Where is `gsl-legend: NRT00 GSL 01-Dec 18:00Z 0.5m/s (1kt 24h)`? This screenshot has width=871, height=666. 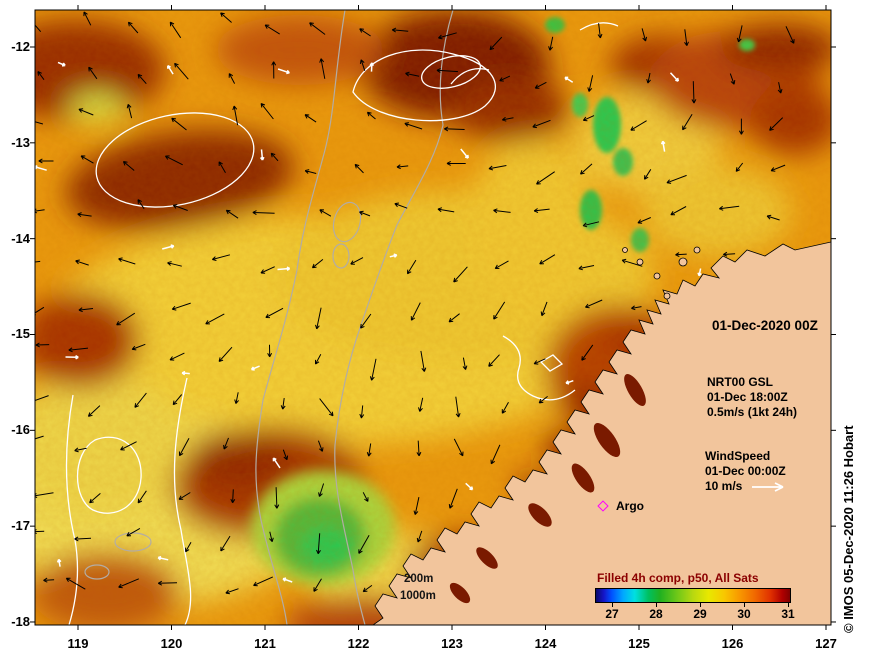
gsl-legend: NRT00 GSL 01-Dec 18:00Z 0.5m/s (1kt 24h) is located at coordinates (752, 397).